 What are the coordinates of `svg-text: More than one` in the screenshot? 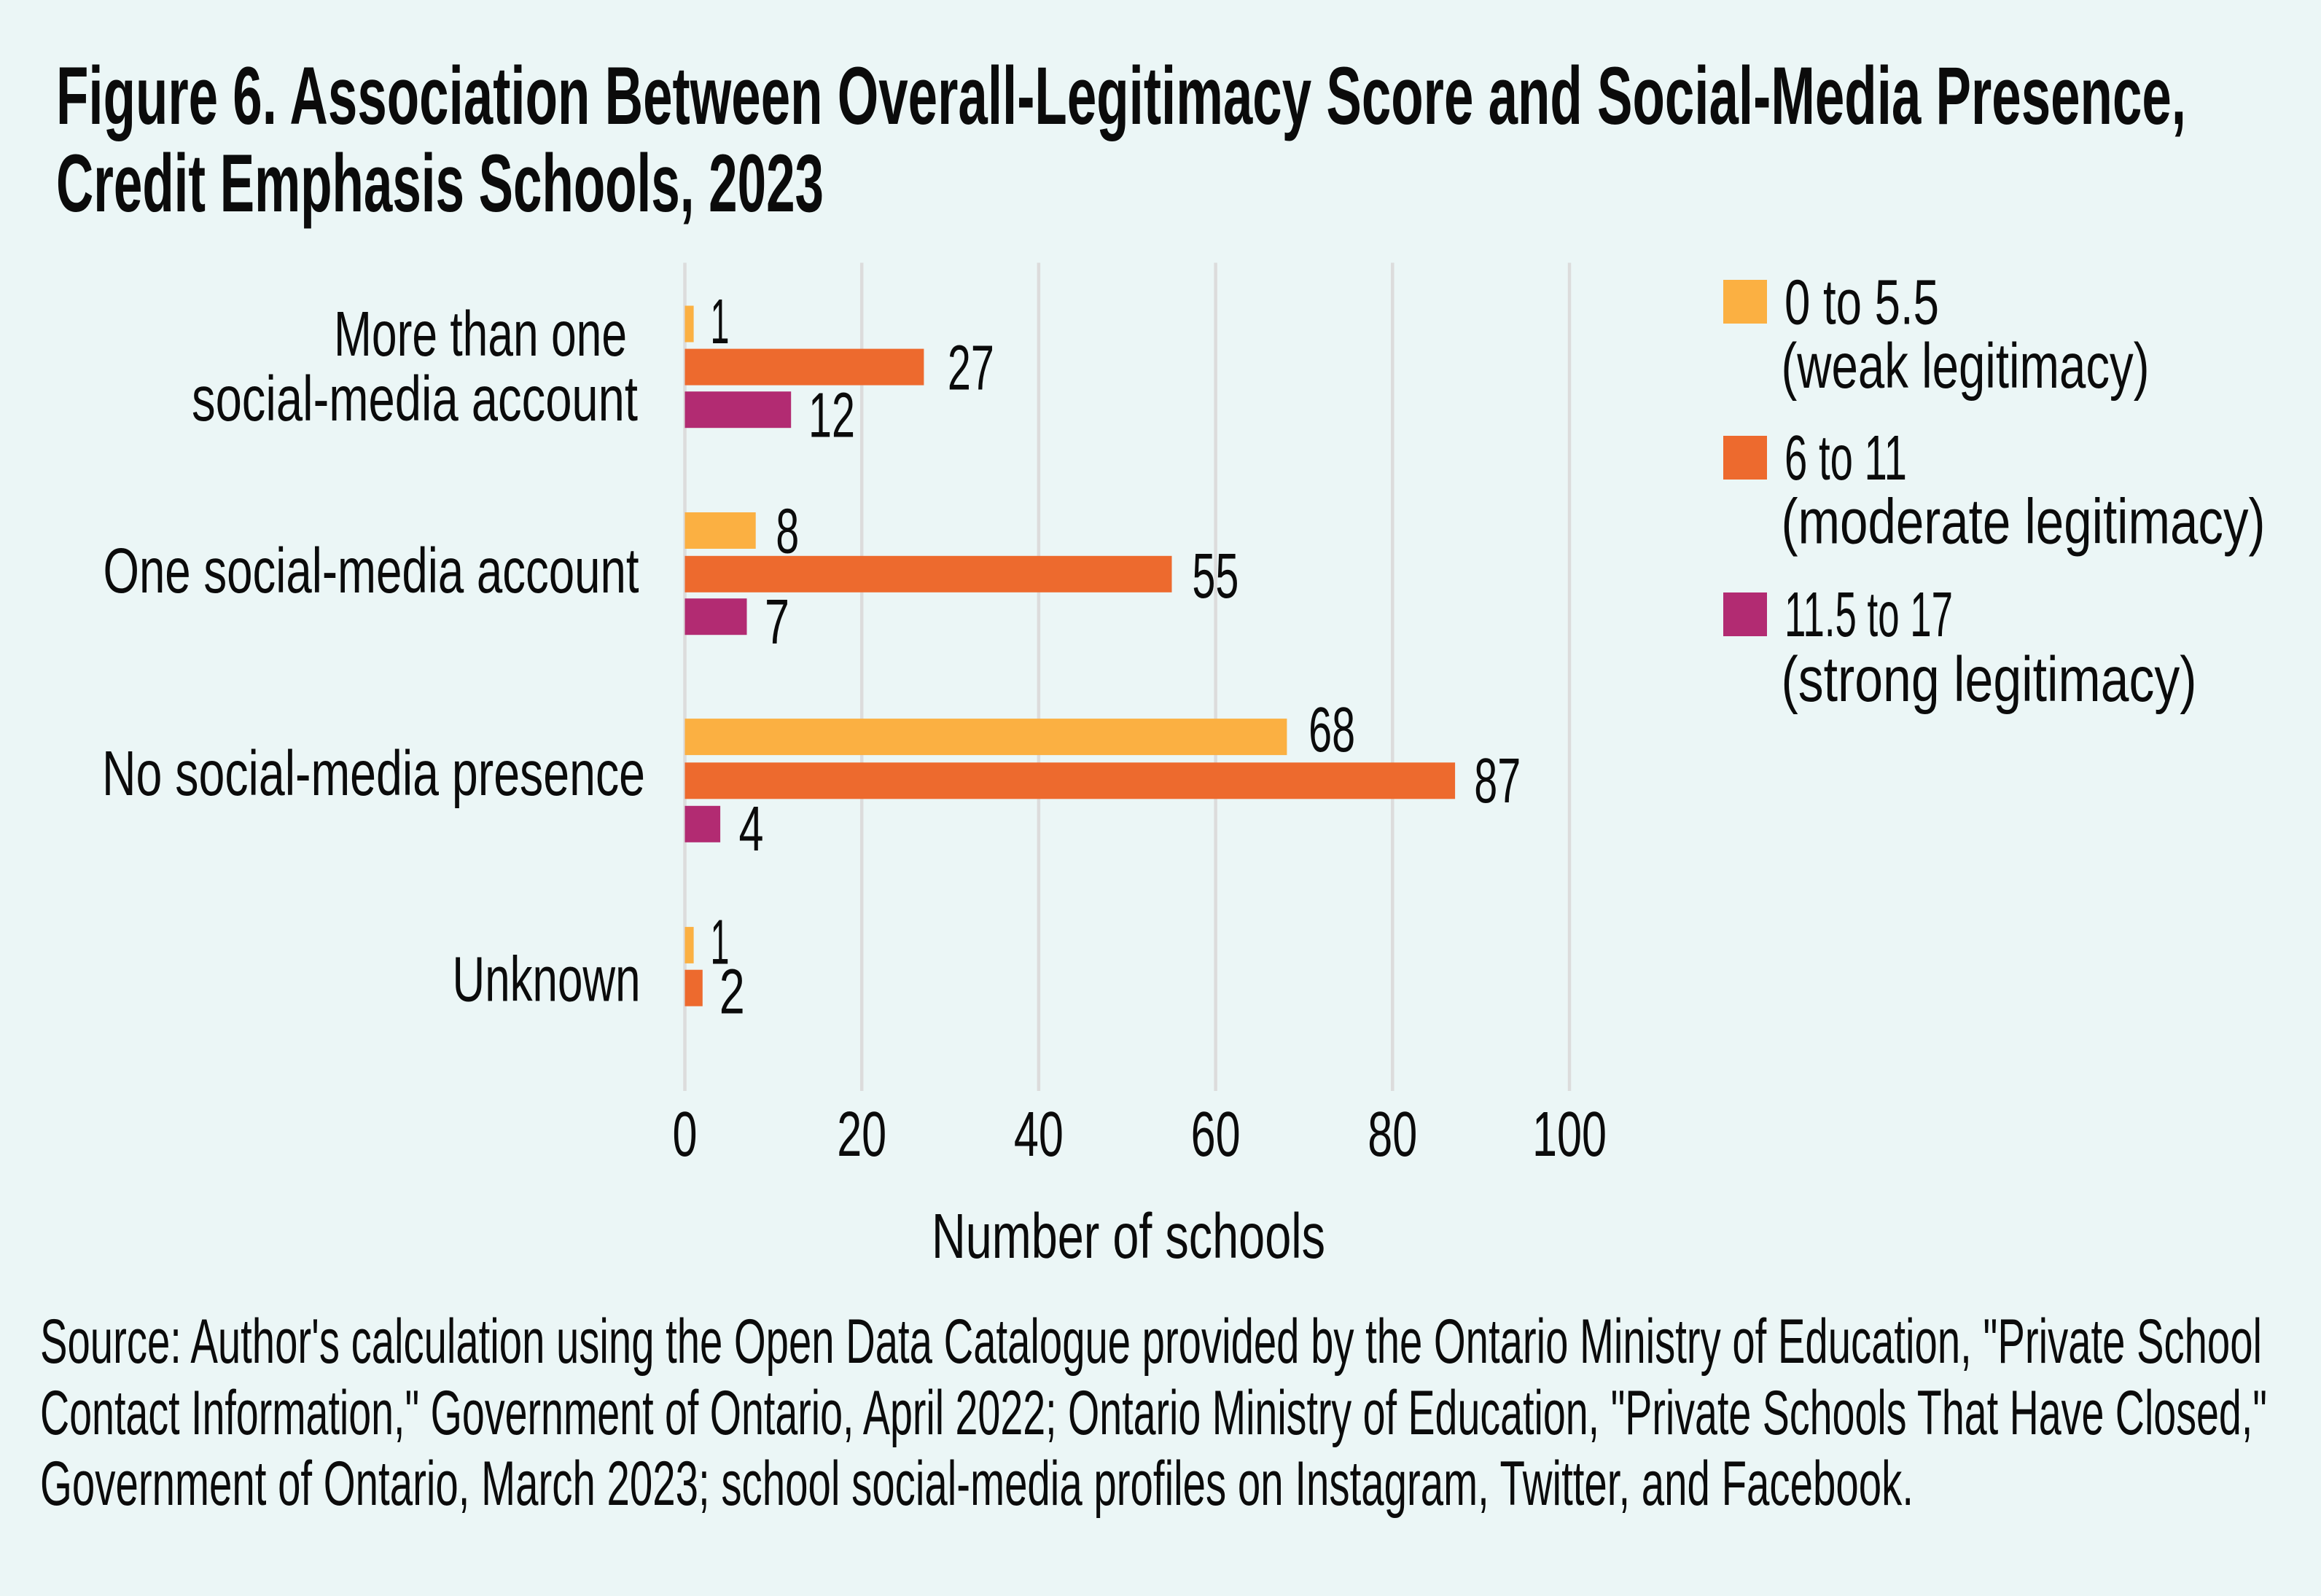 It's located at (481, 334).